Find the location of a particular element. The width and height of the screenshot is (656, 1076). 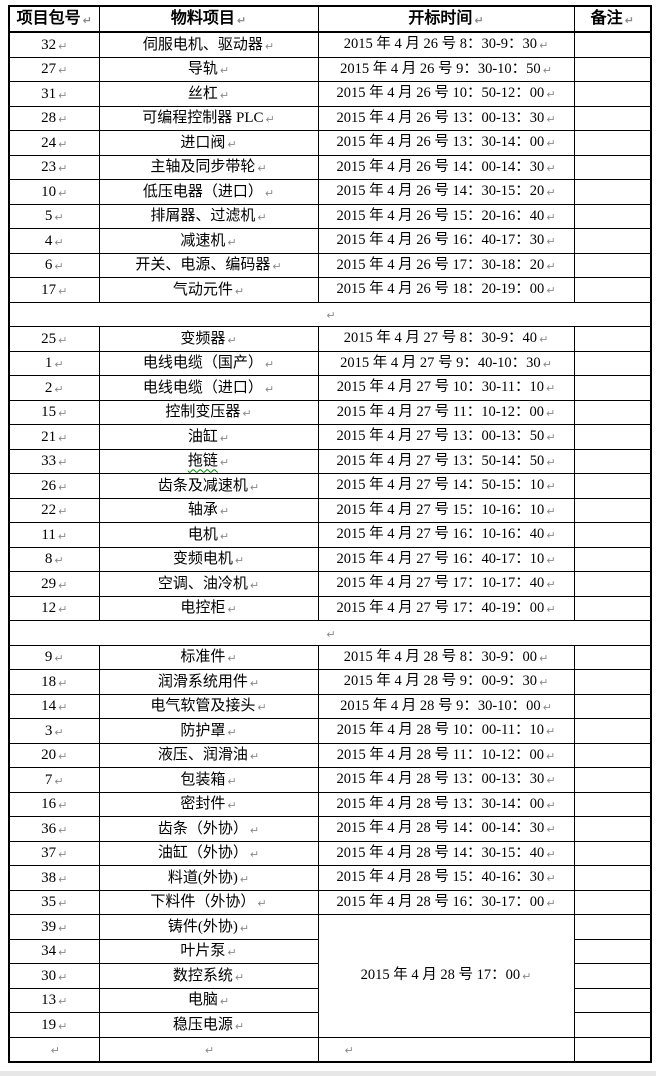

material-item-cell: 控制变压器 ↵ is located at coordinates (208, 412).